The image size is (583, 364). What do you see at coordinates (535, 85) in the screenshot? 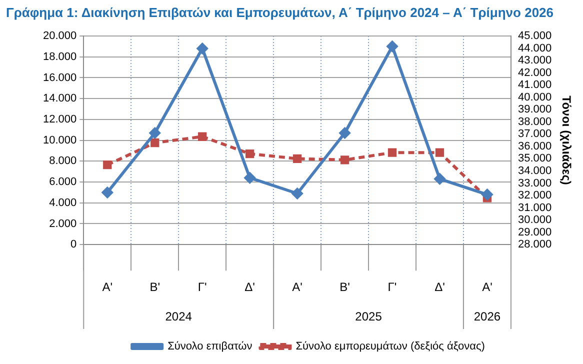
I see `y2-tick-label: 41.000` at bounding box center [535, 85].